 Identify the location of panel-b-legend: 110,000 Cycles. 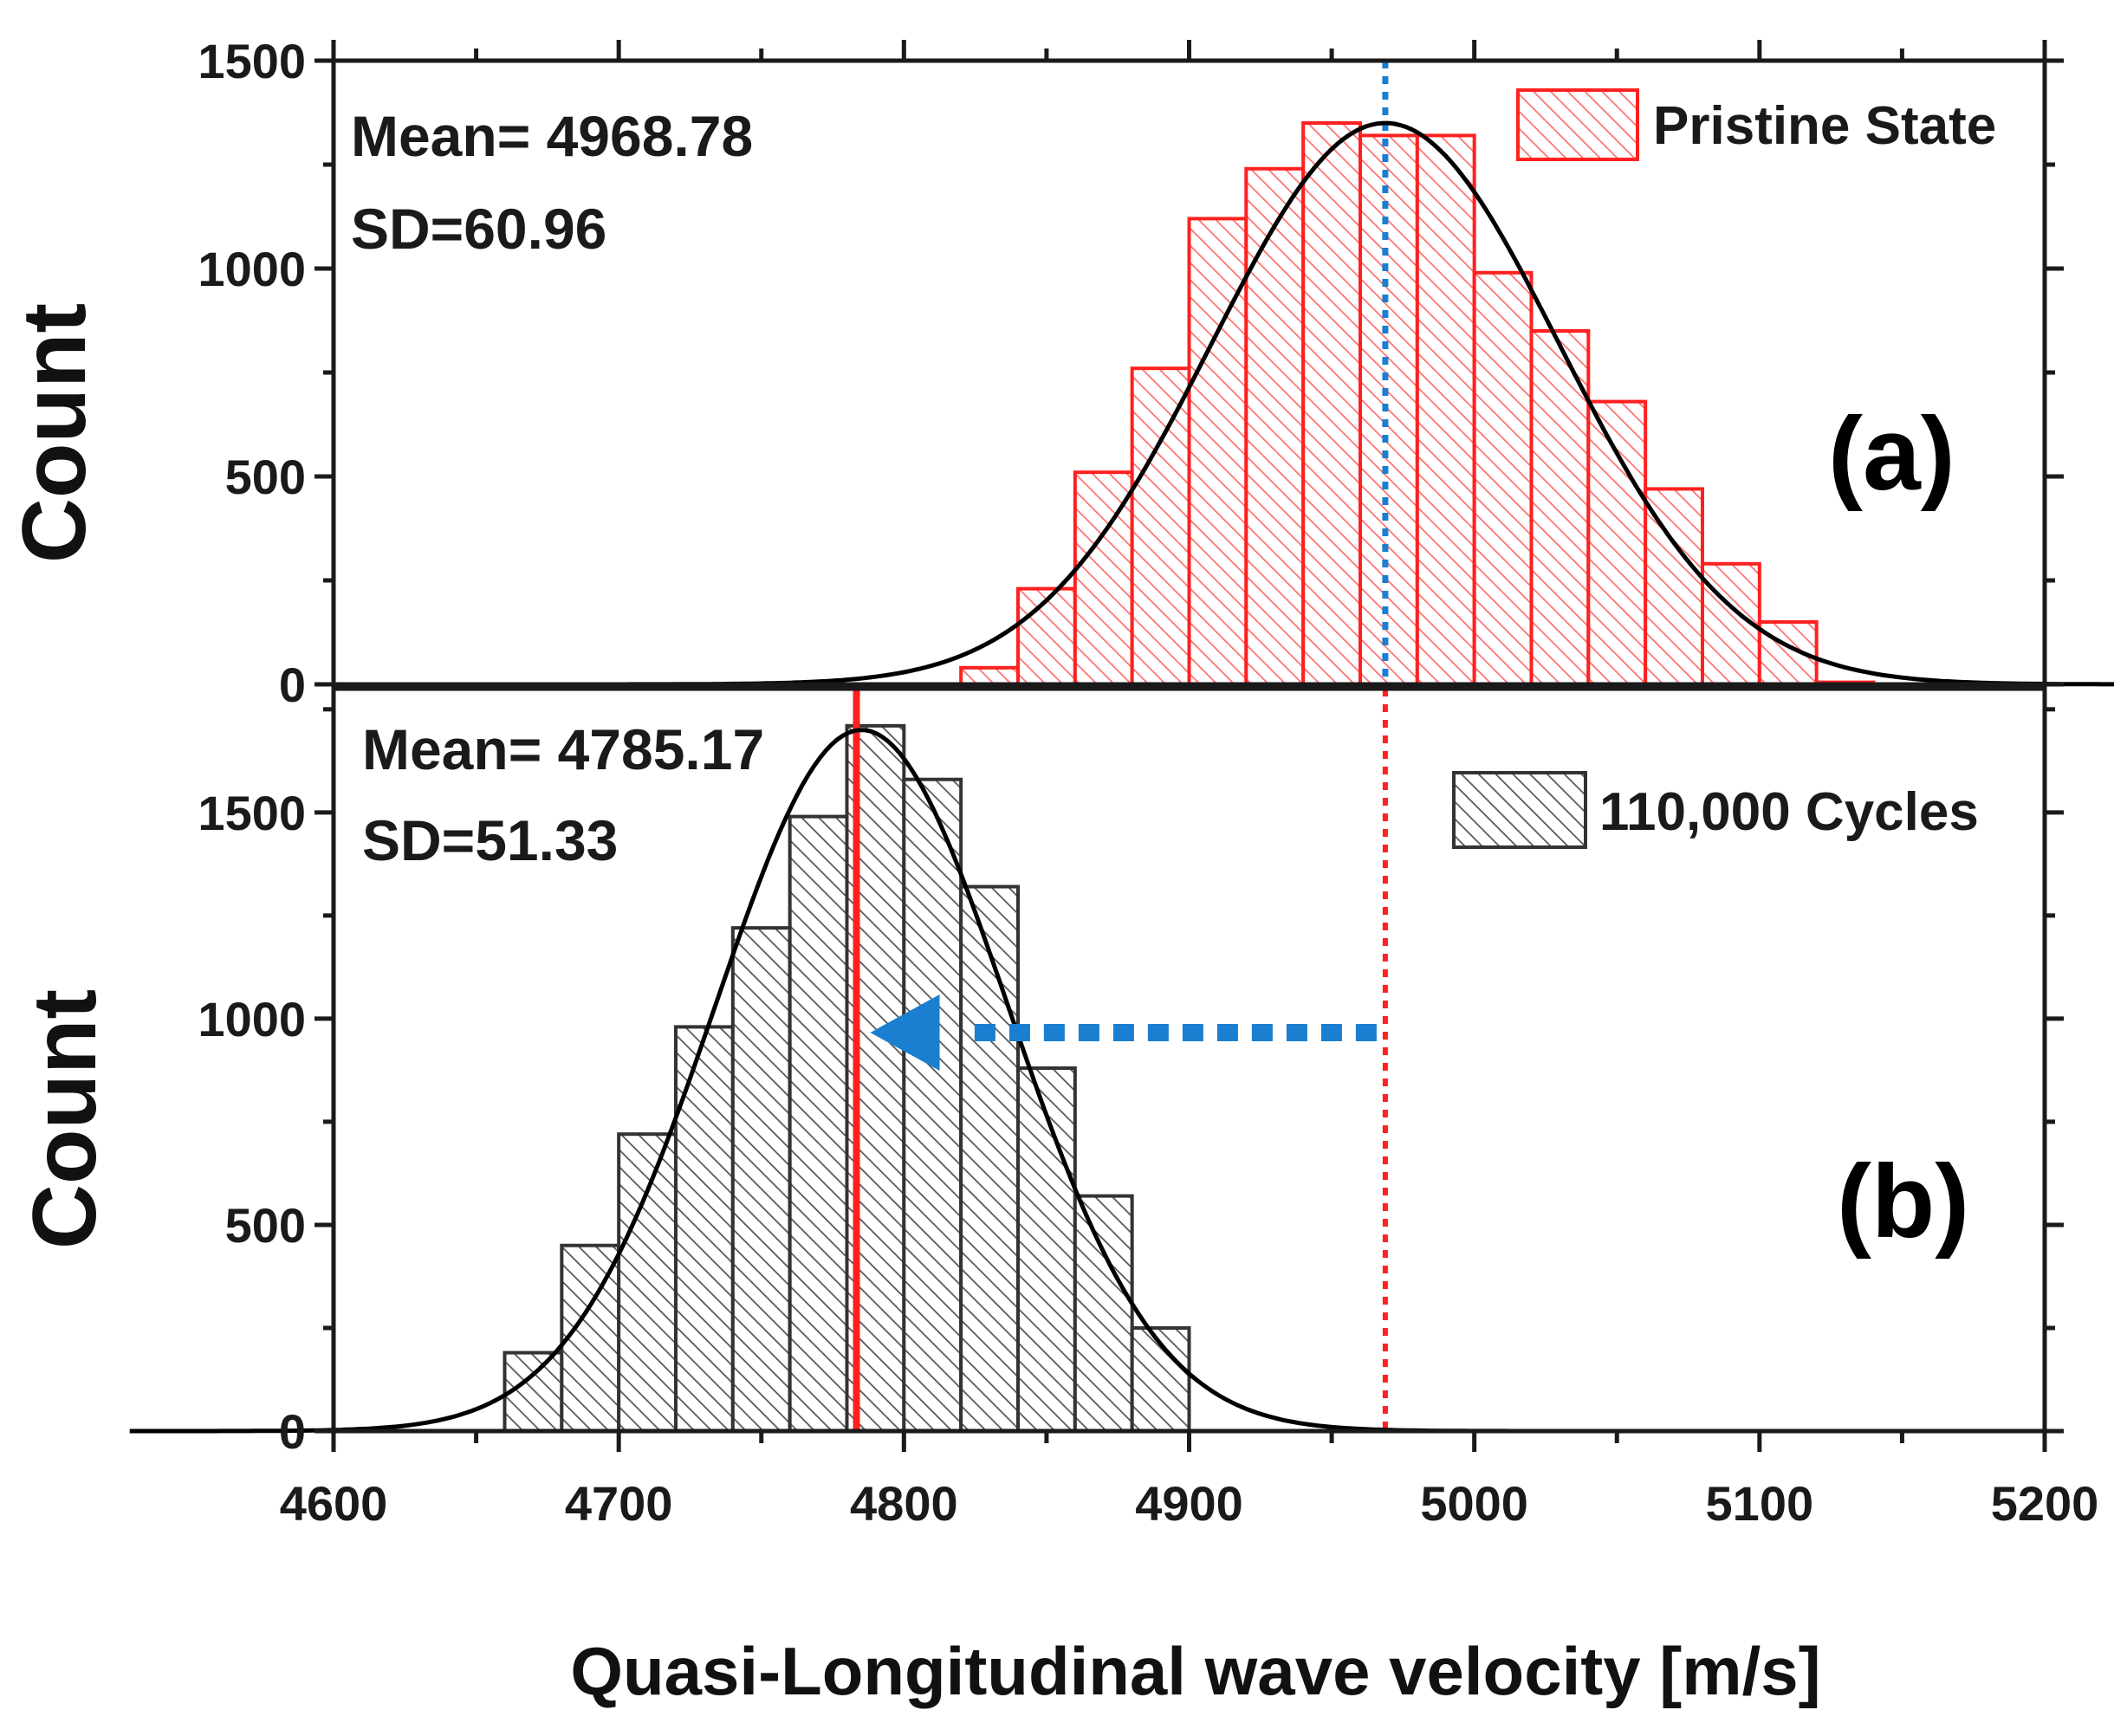
(1715, 810).